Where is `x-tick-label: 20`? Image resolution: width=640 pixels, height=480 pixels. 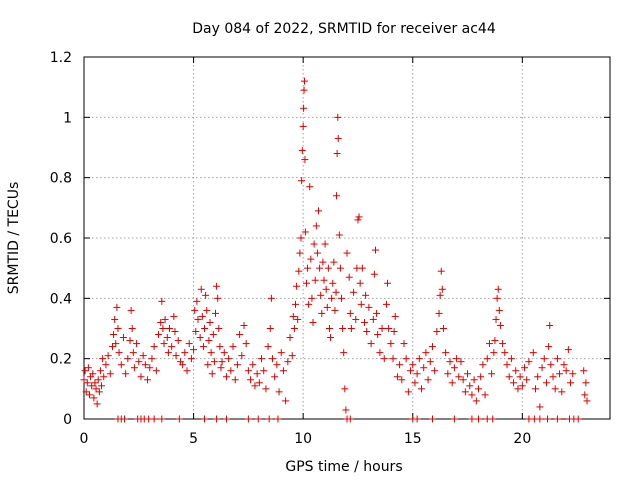
x-tick-label: 20 is located at coordinates (522, 439).